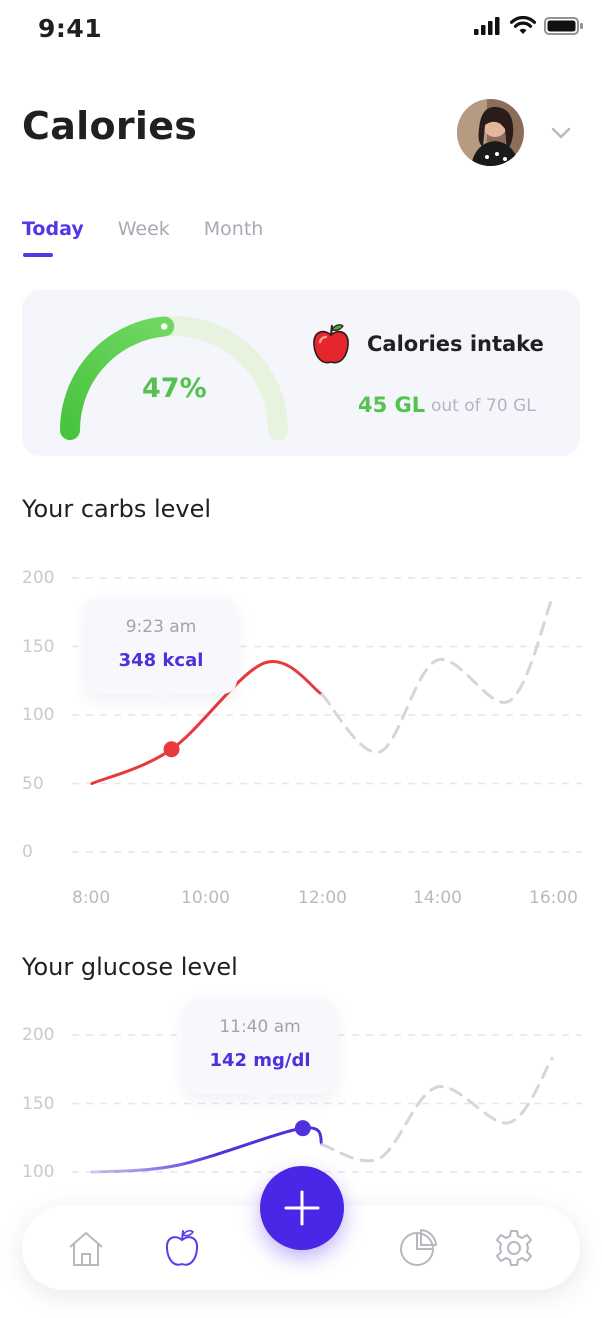 The image size is (602, 1318). Describe the element at coordinates (161, 660) in the screenshot. I see `carbs-tooltip-value: 348 kcal` at that location.